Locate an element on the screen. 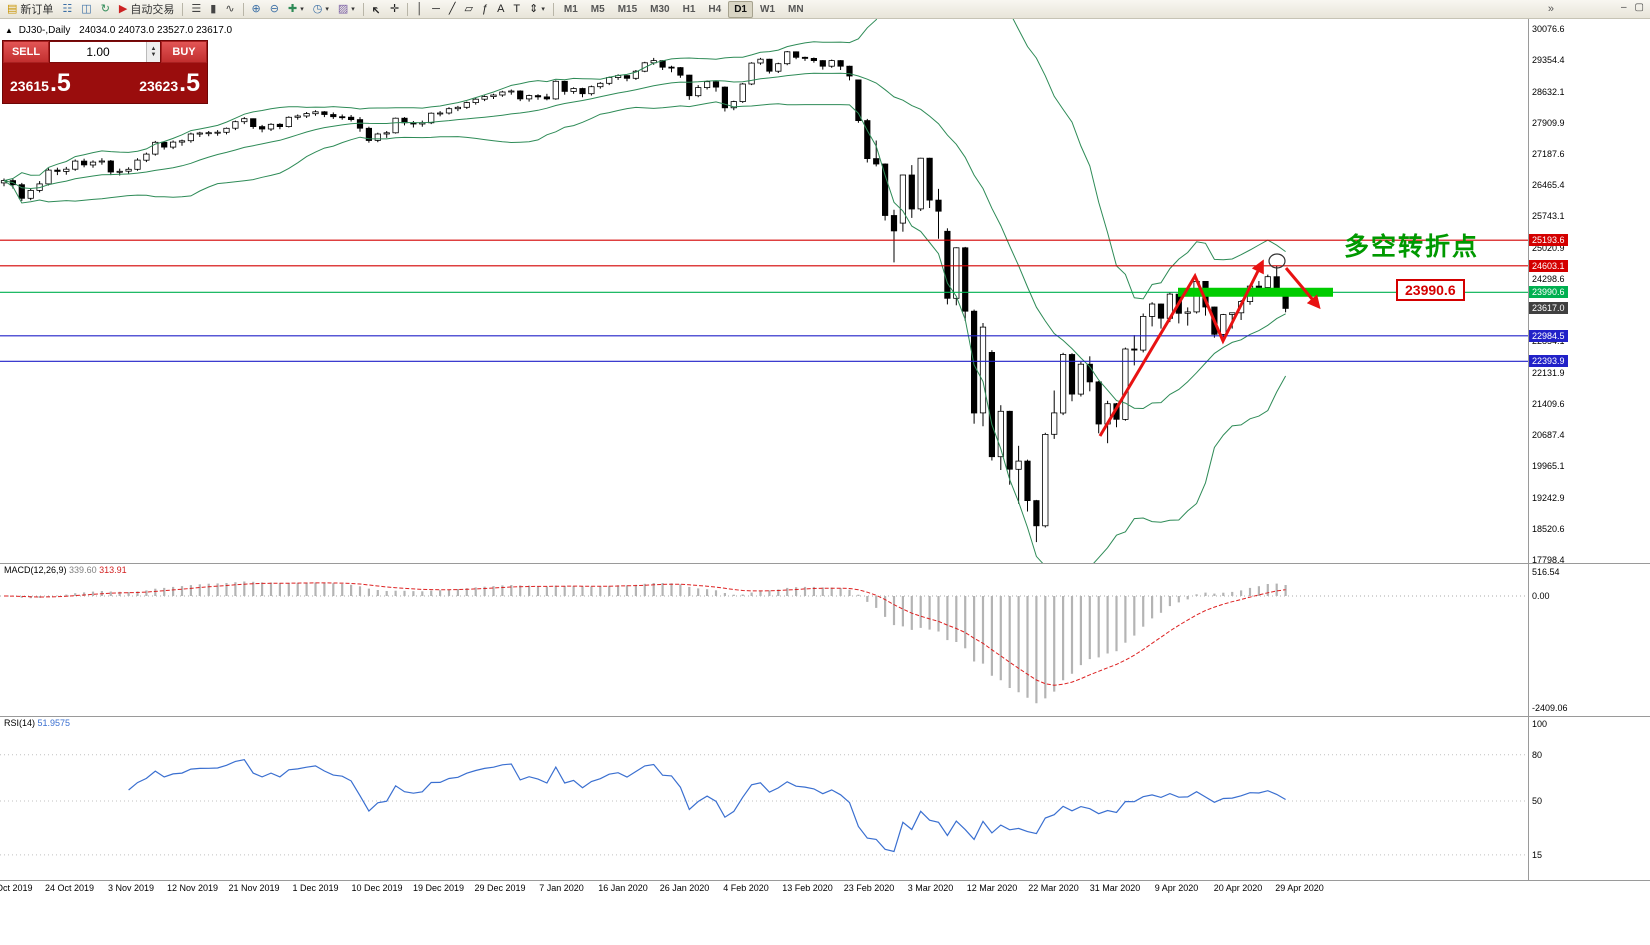 The image size is (1650, 945). y-axis-label: 25743.1 is located at coordinates (1548, 216).